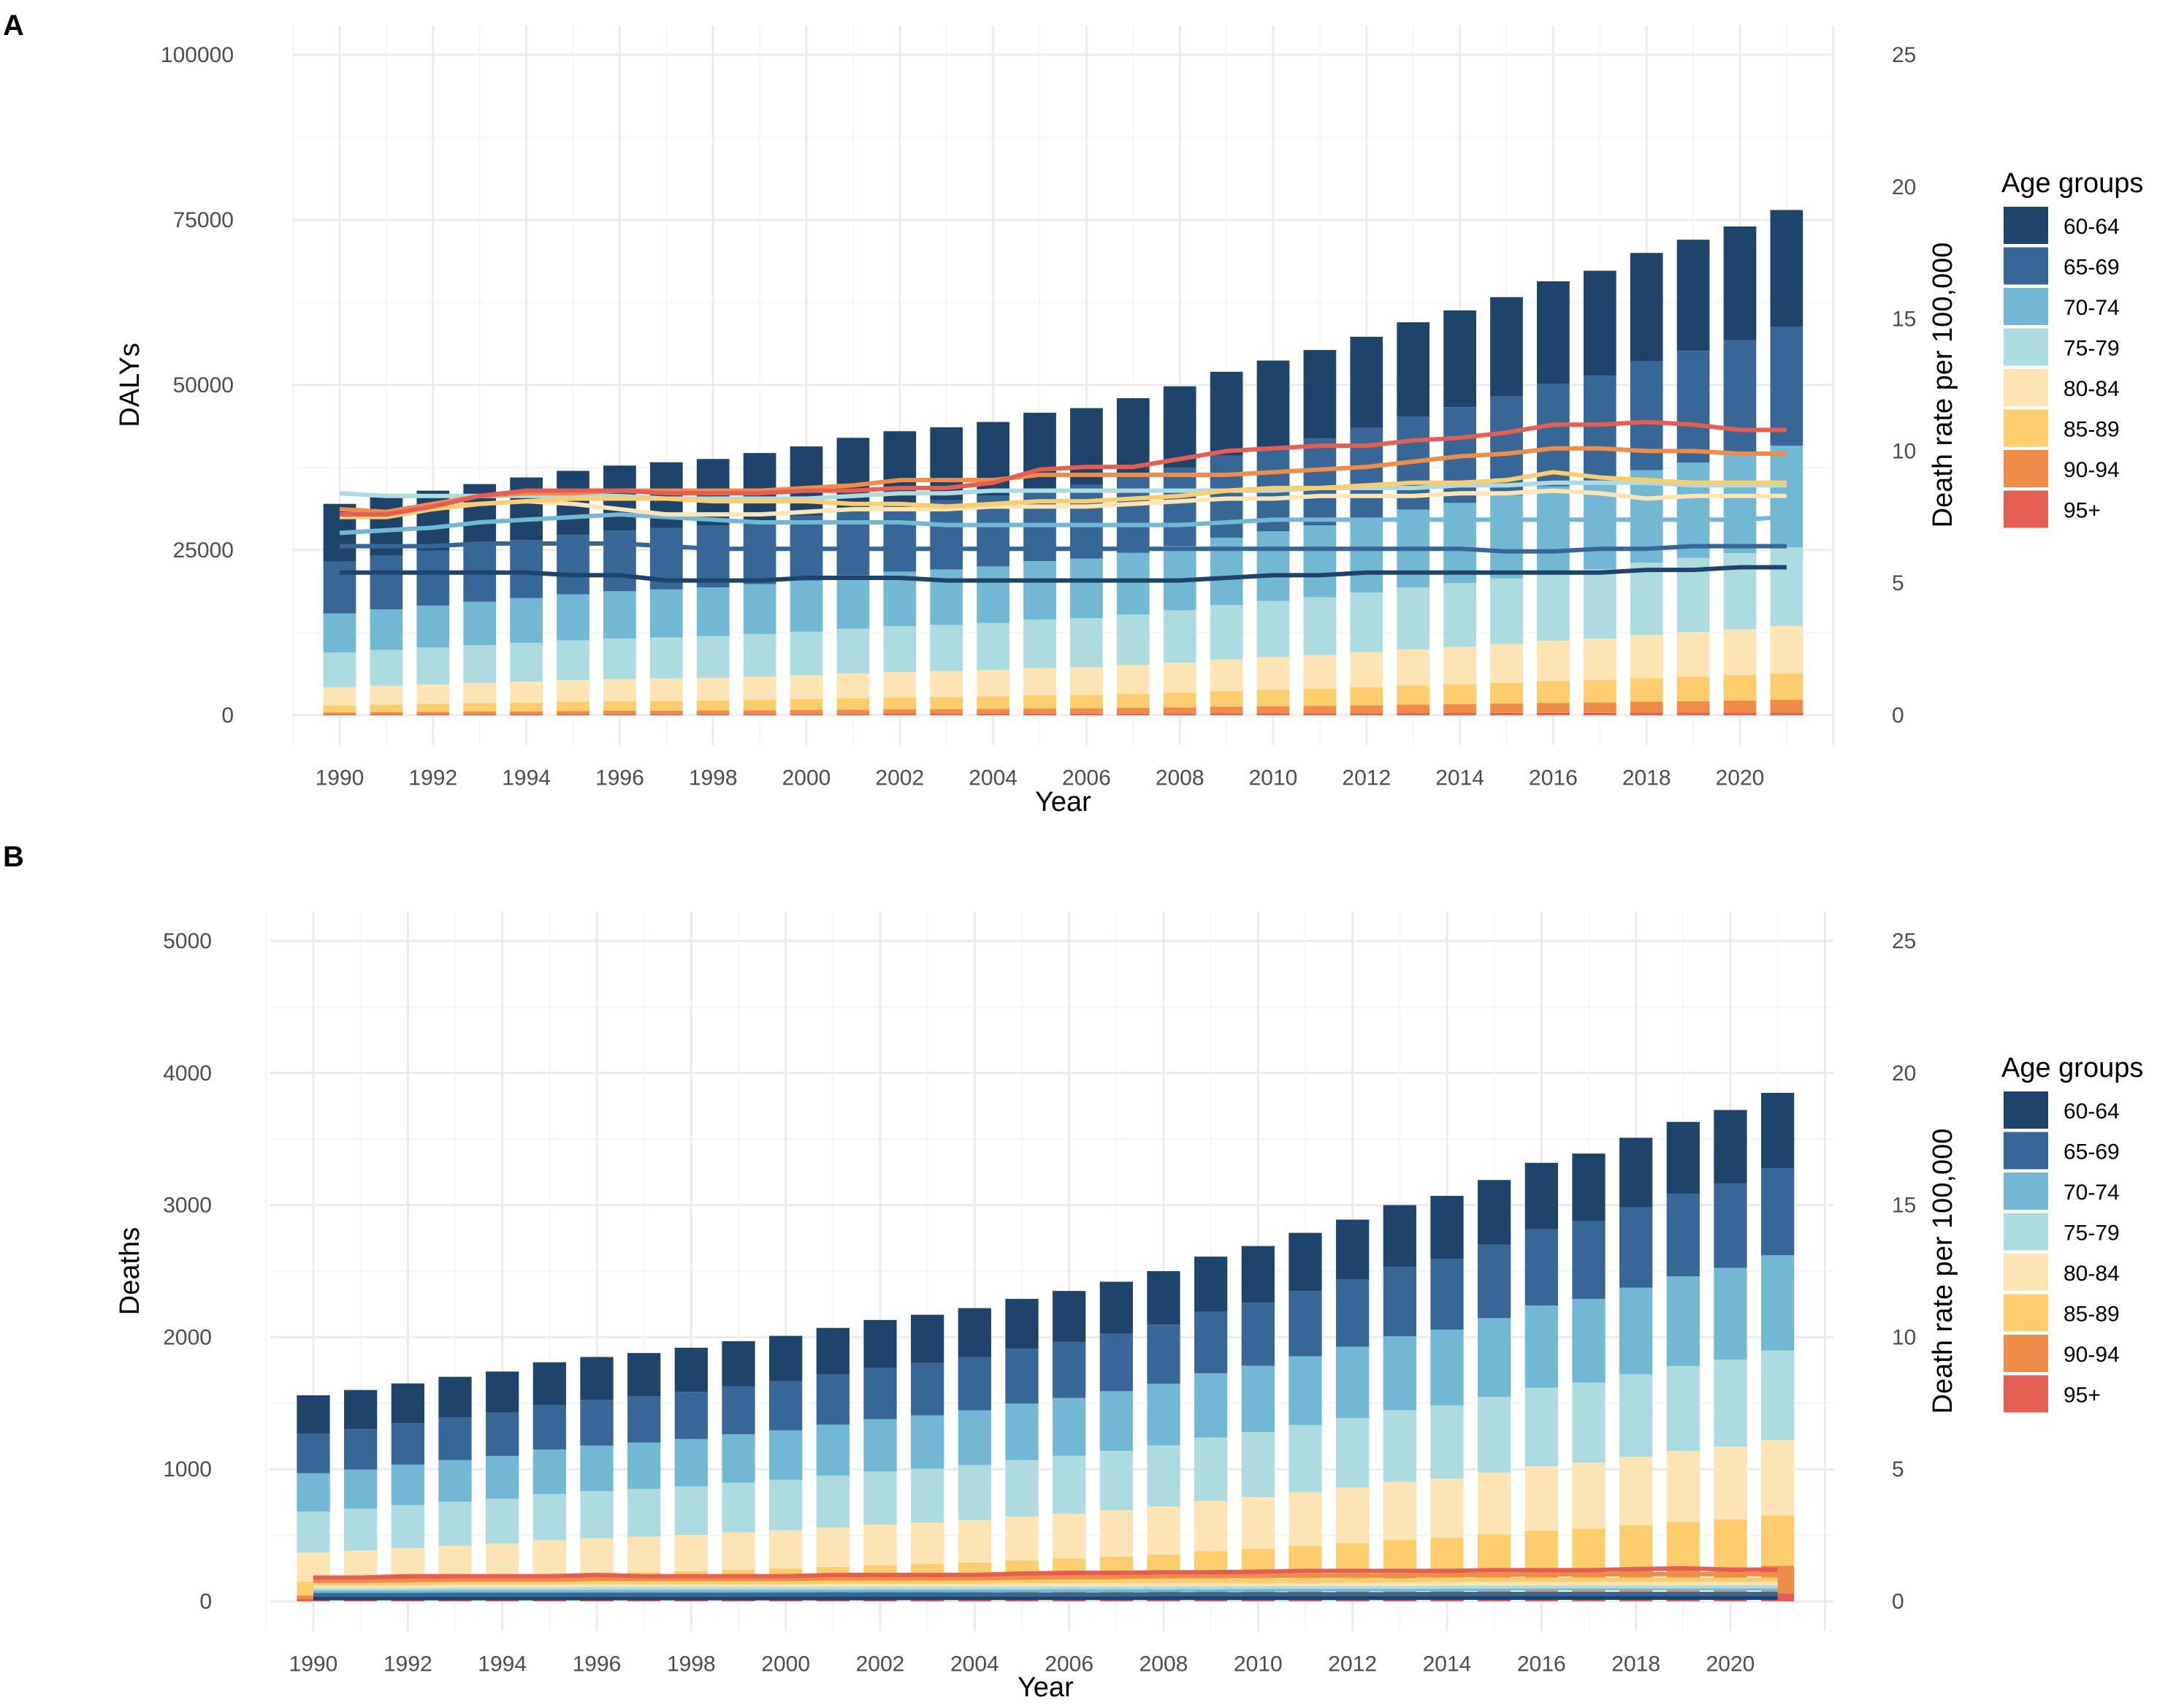 The image size is (2157, 1708). Describe the element at coordinates (339, 696) in the screenshot. I see `bar-segment-80-84-1990` at that location.